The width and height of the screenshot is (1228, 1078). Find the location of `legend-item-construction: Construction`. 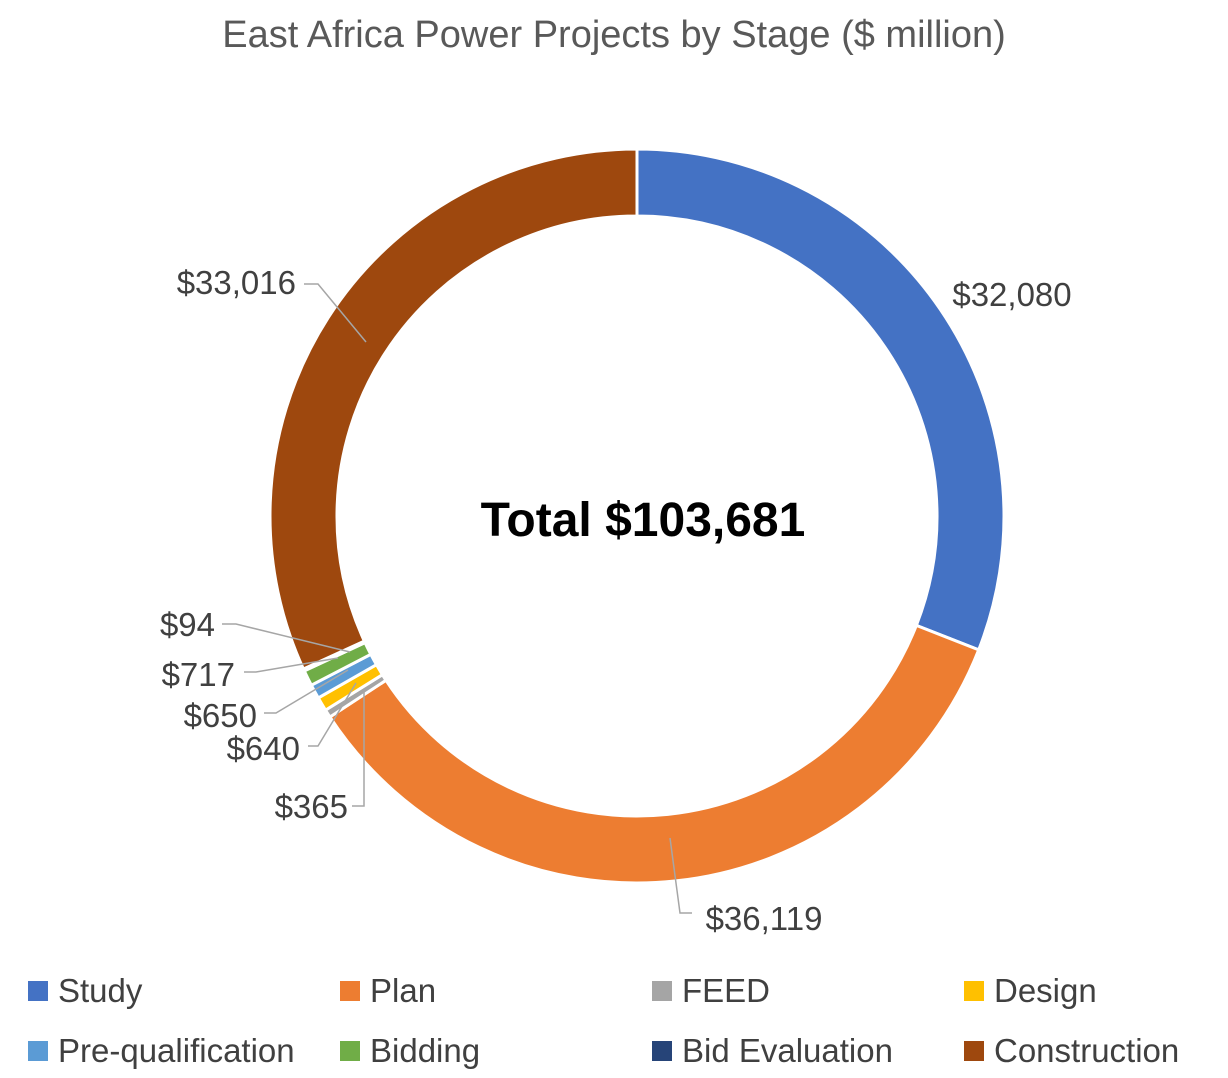

legend-item-construction: Construction is located at coordinates (1071, 1051).